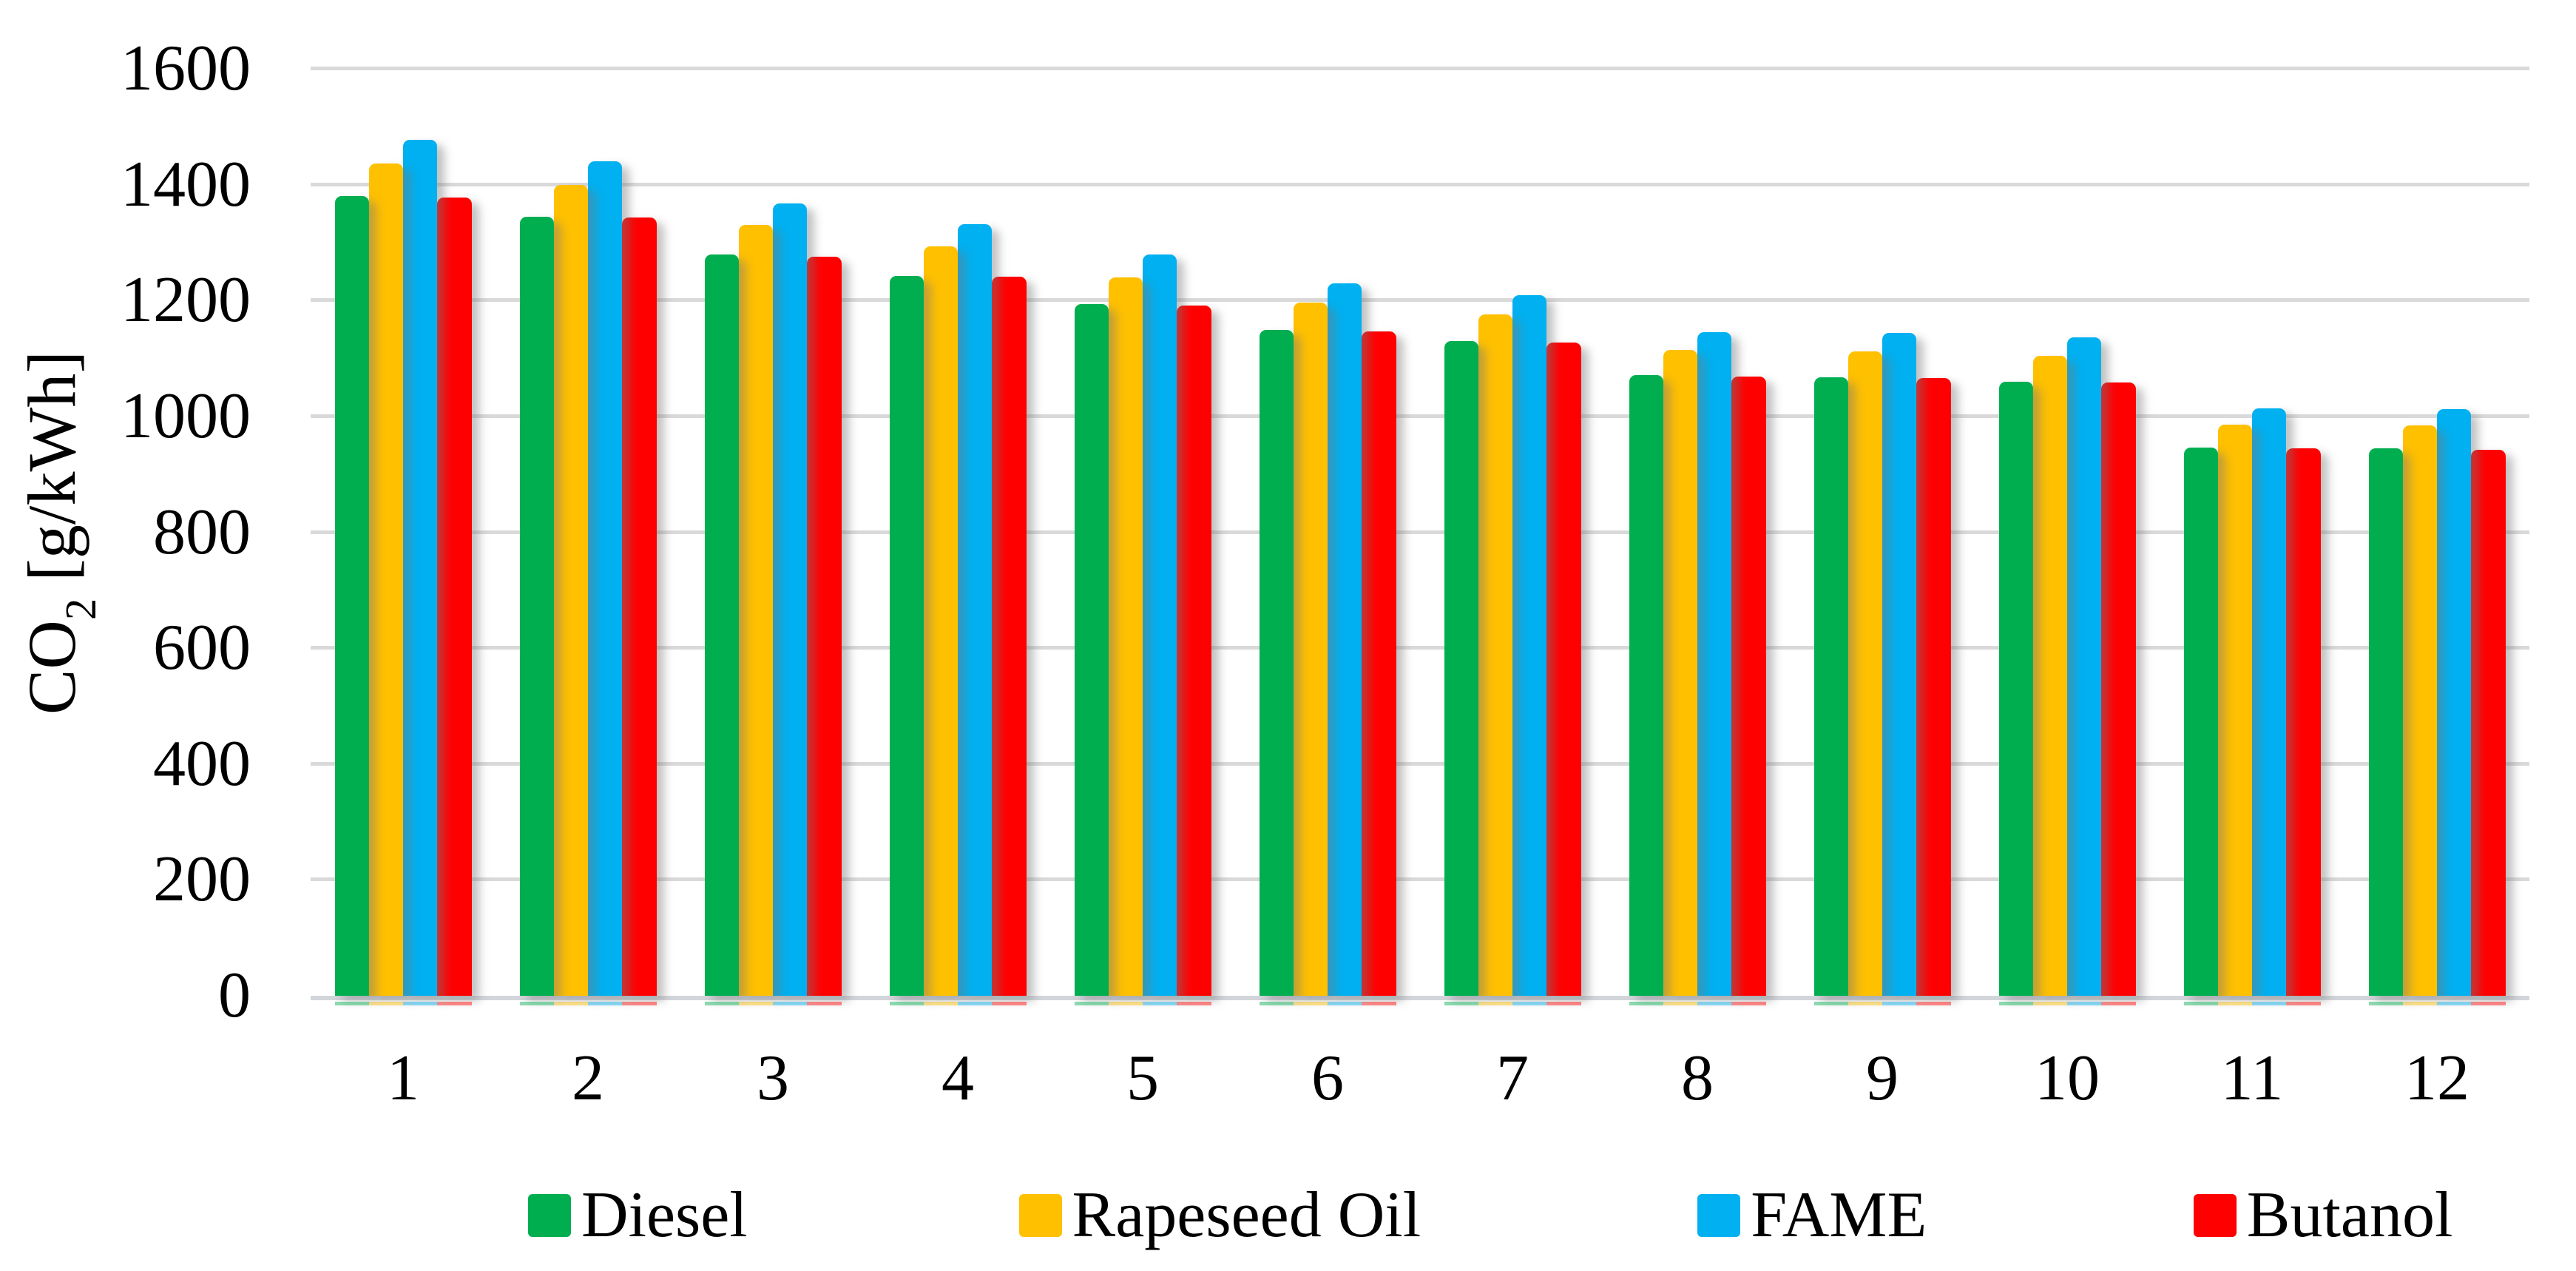  What do you see at coordinates (773, 1078) in the screenshot?
I see `x-tick-label: 3` at bounding box center [773, 1078].